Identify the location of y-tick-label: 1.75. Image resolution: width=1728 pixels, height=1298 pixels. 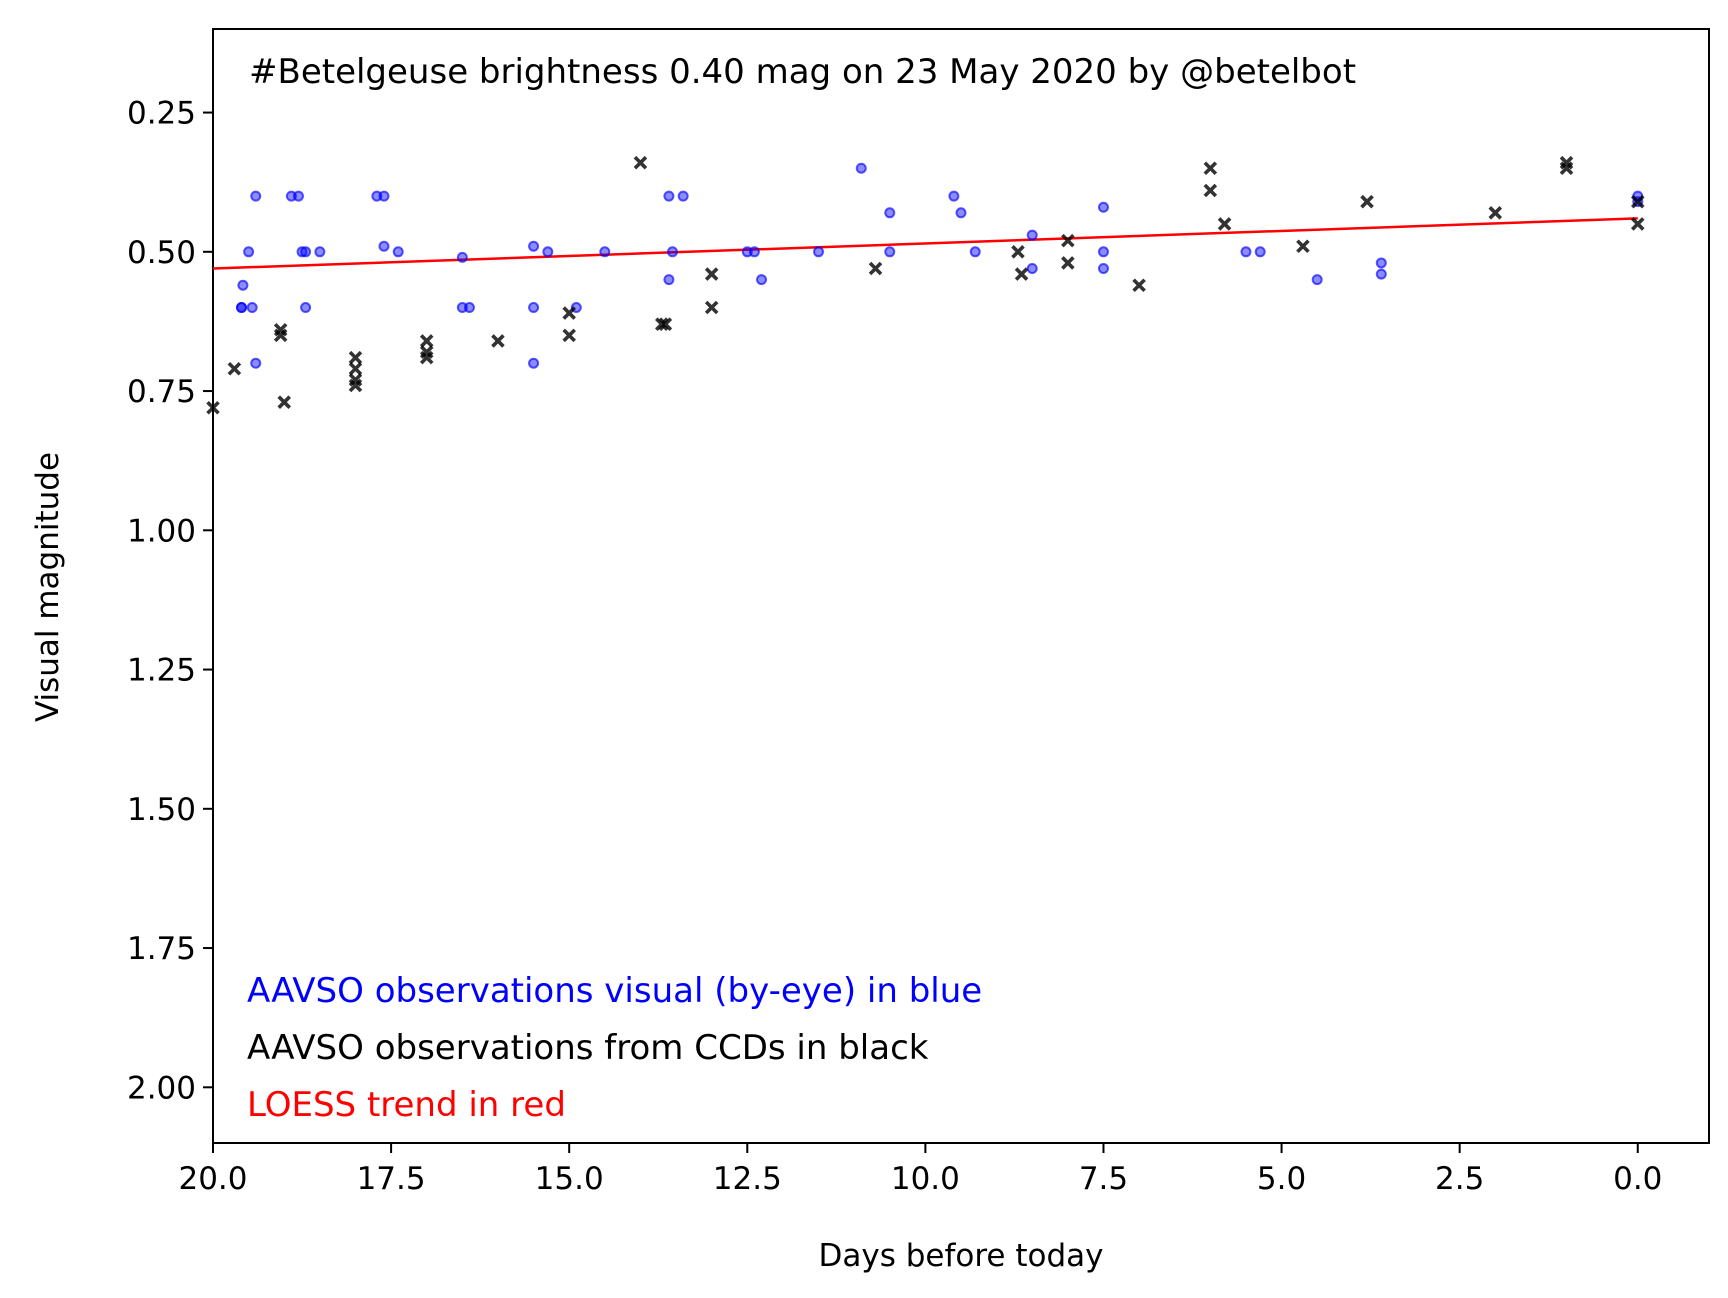
(161, 949).